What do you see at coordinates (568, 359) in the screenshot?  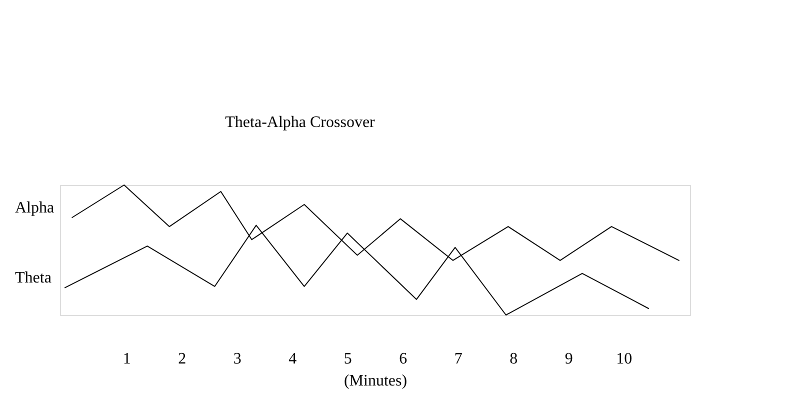 I see `x-tick-label: 9` at bounding box center [568, 359].